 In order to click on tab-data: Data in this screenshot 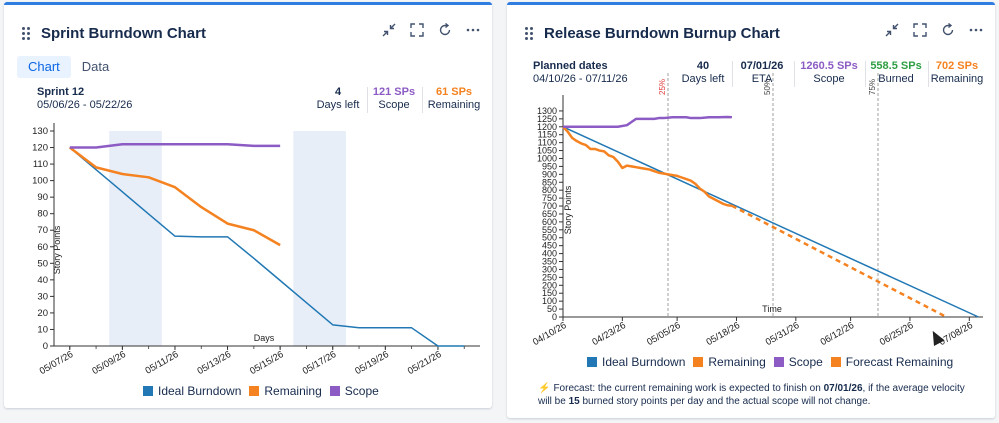, I will do `click(95, 66)`.